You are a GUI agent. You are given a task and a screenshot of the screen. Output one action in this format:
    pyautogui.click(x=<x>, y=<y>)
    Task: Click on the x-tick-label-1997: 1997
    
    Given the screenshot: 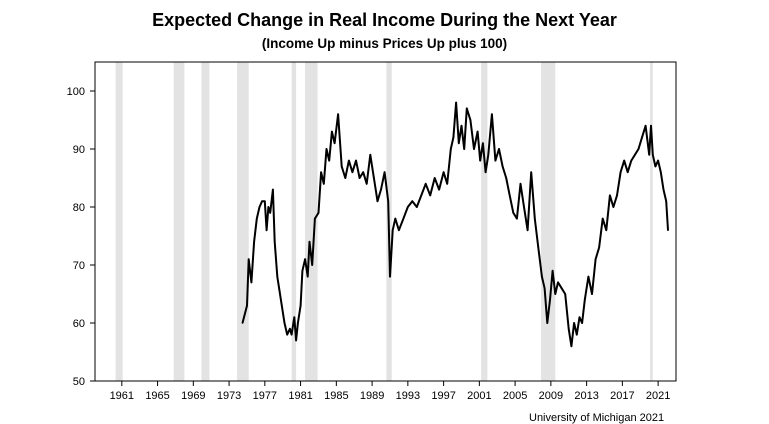 What is the action you would take?
    pyautogui.click(x=443, y=396)
    